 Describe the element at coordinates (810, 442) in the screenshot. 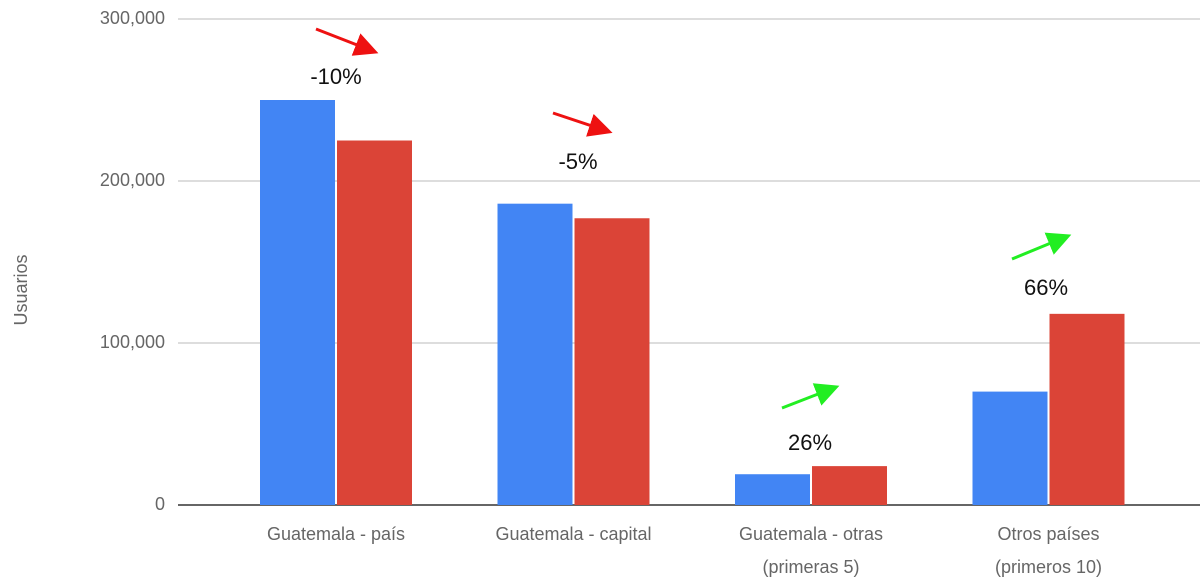

I see `annotation: 26%` at that location.